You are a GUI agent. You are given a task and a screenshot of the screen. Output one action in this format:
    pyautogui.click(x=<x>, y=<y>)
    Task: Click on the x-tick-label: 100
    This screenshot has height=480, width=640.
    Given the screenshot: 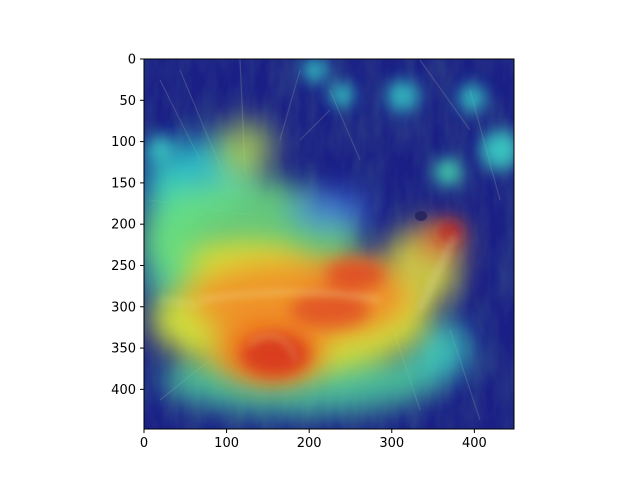 What is the action you would take?
    pyautogui.click(x=226, y=443)
    